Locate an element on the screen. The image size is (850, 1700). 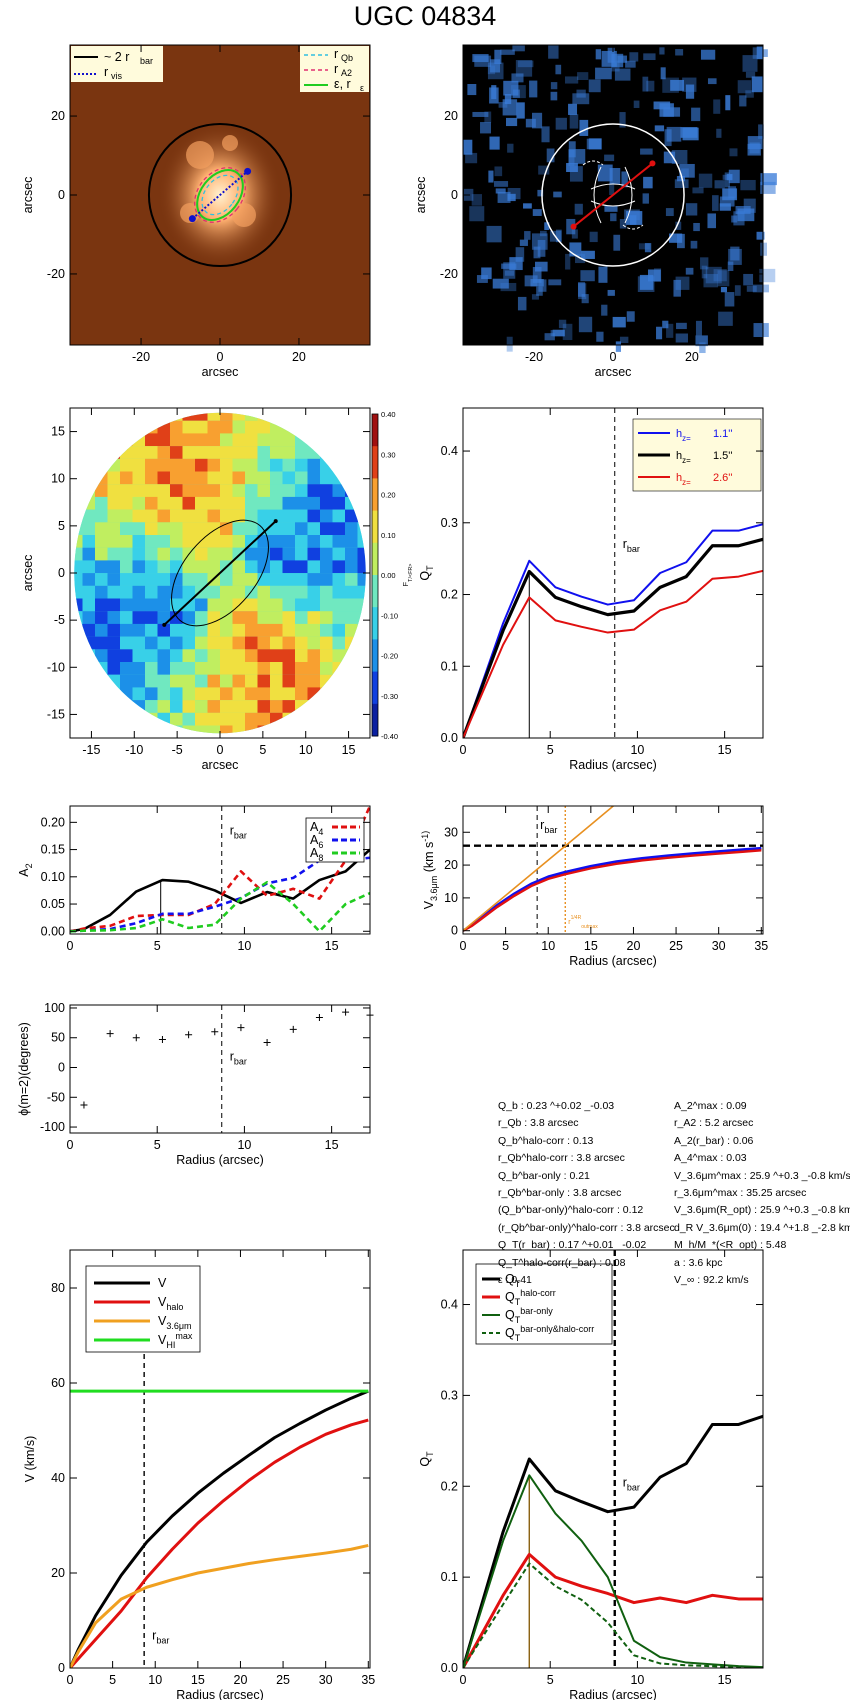
clipped-series is located at coordinates (613, 1459).